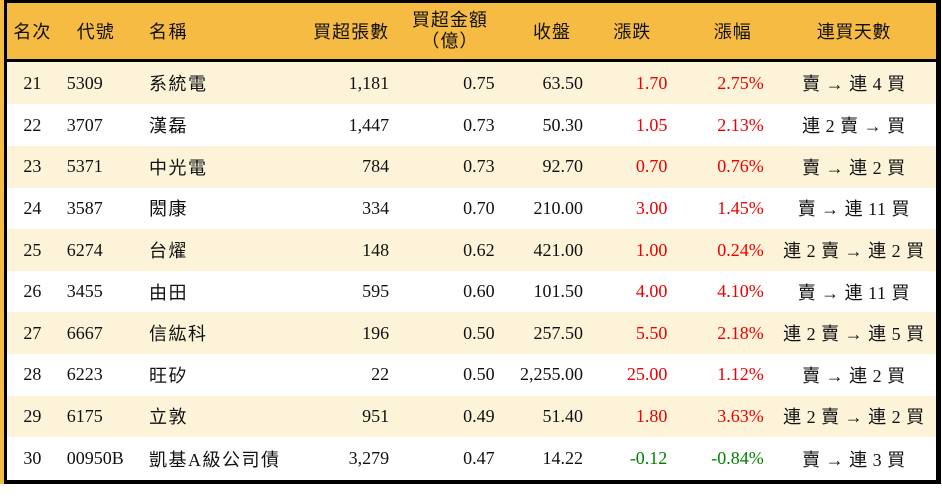 This screenshot has width=942, height=496. I want to click on table-row: 22 3707 漢磊 1,447 0.73 50.30 1.05 2.13% 連 2 賣 → 買, so click(472, 125).